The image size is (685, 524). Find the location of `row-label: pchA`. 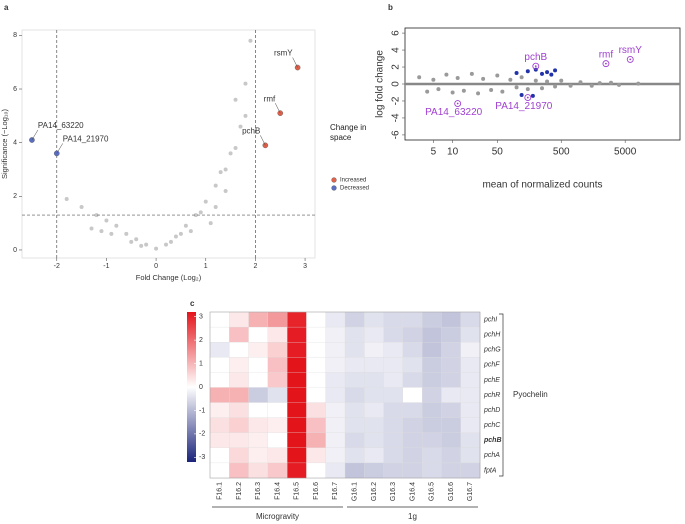

row-label: pchA is located at coordinates (491, 455).